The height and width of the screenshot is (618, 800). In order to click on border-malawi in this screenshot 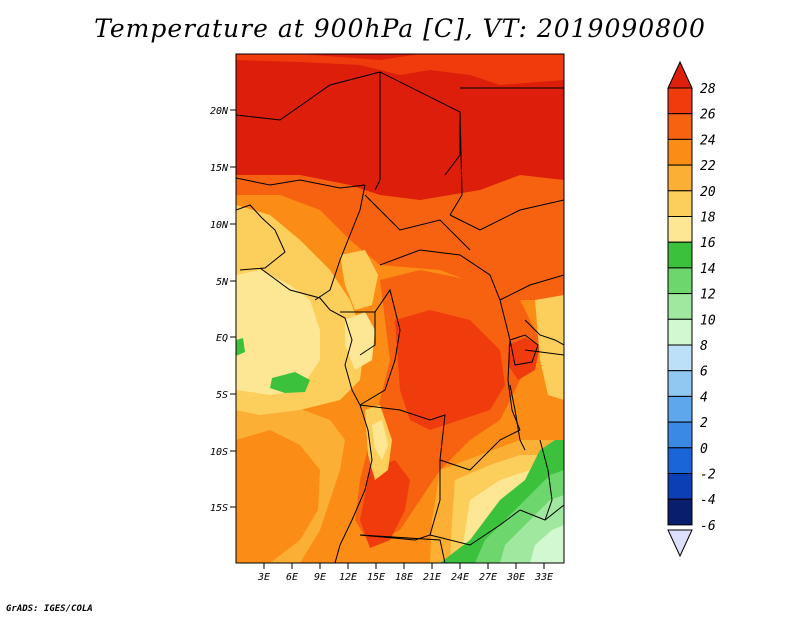, I will do `click(546, 480)`.